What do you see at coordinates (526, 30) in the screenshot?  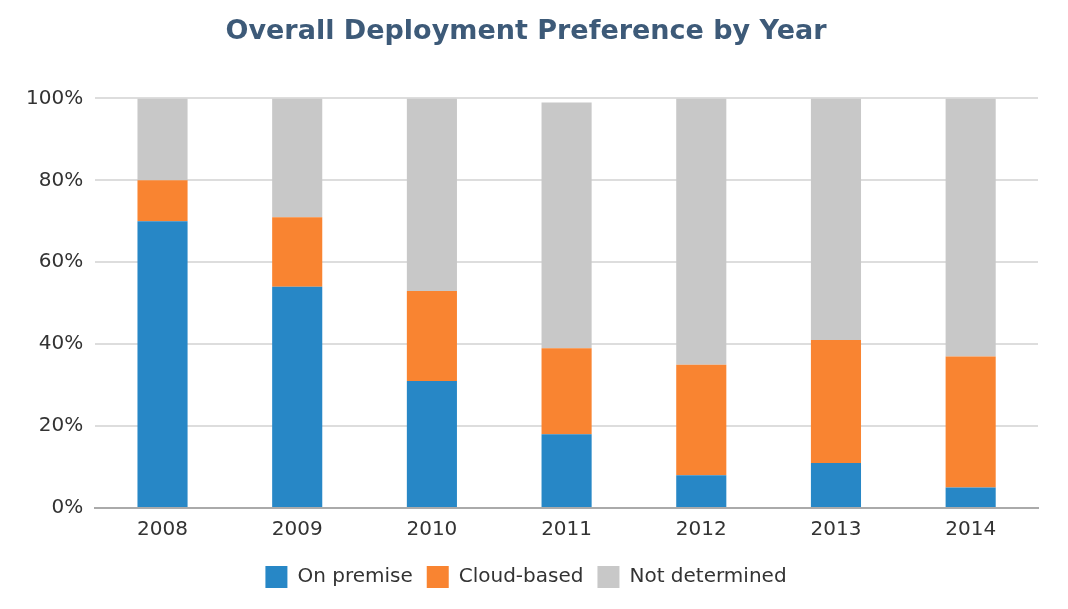 I see `chart-title: Overall Deployment Preference by Year` at bounding box center [526, 30].